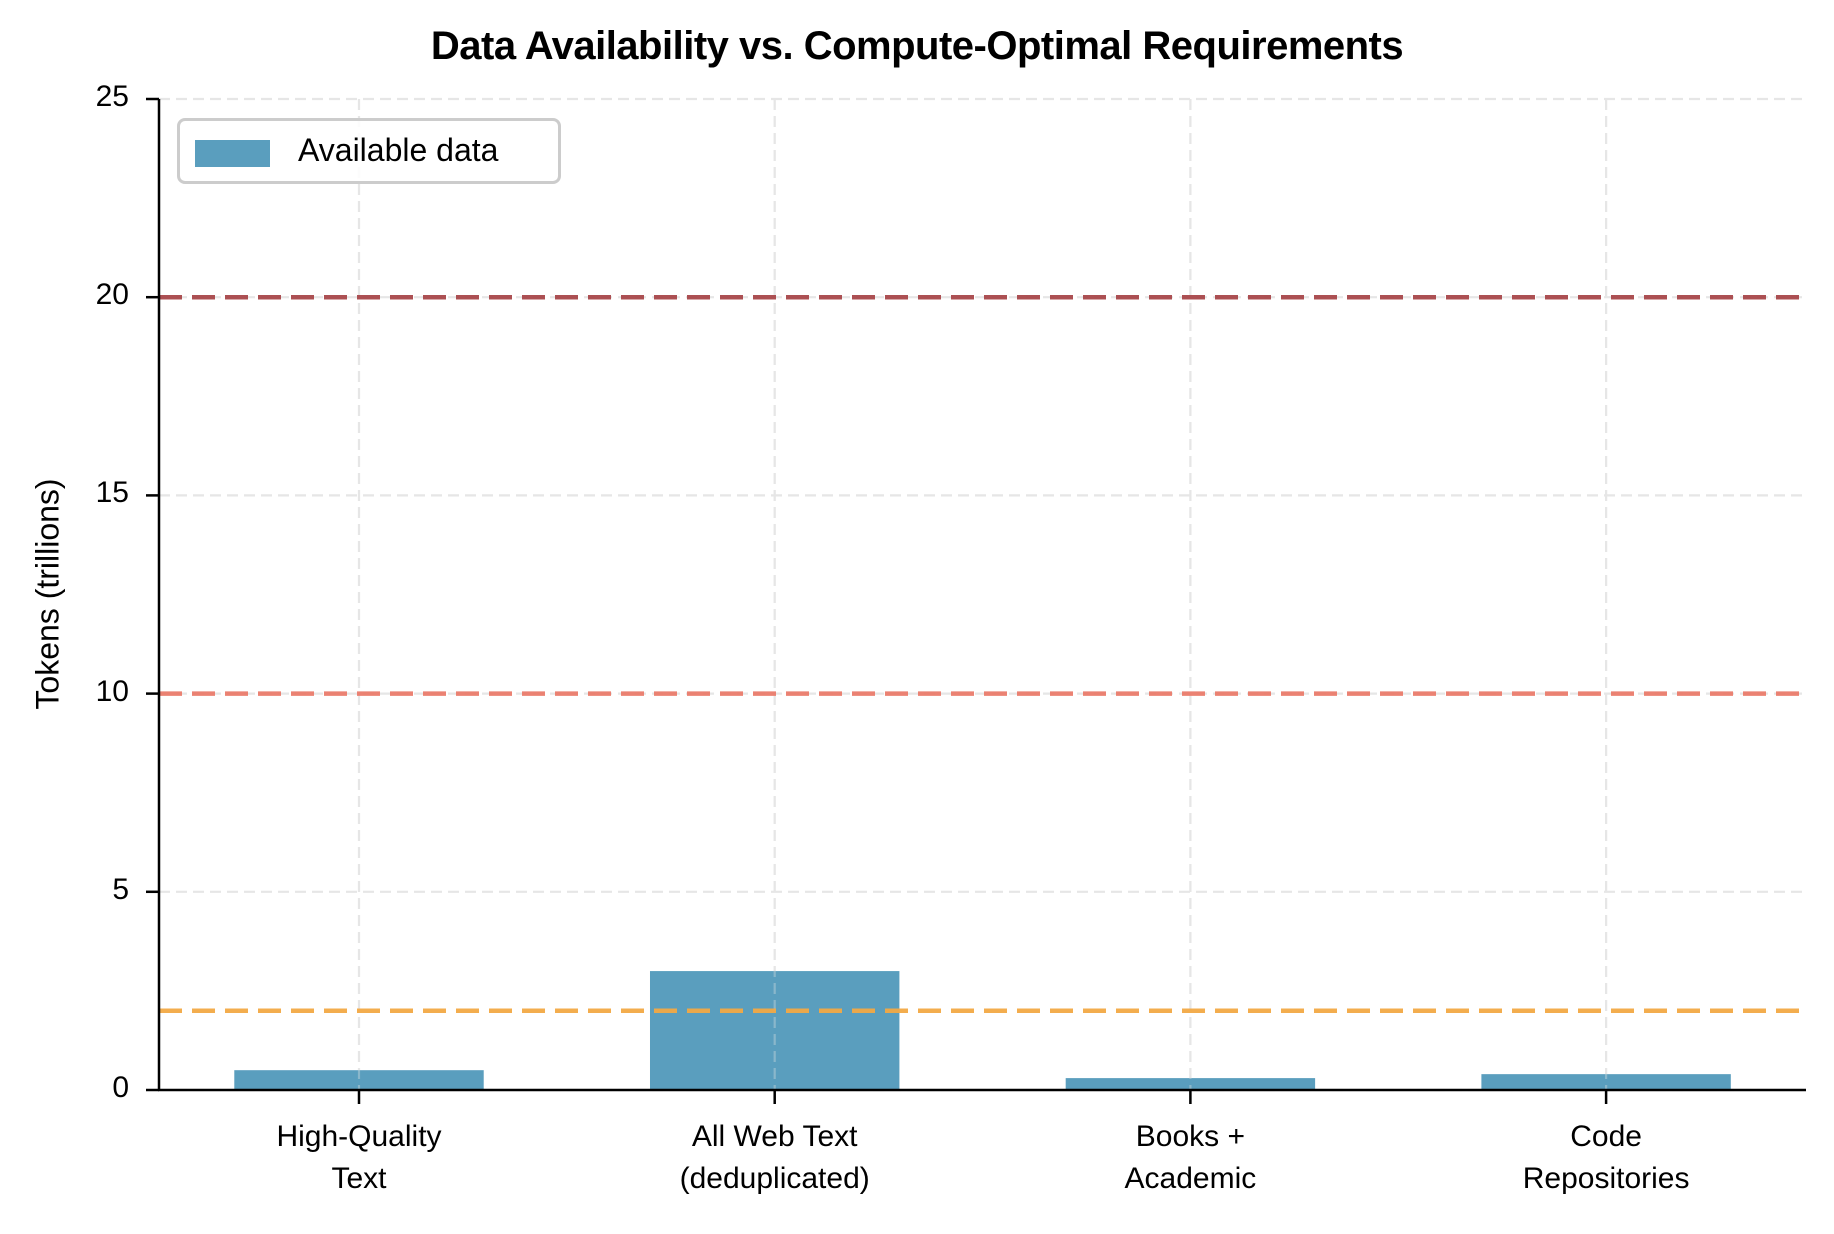  What do you see at coordinates (774, 1136) in the screenshot?
I see `x-tick-label-line: All Web Text` at bounding box center [774, 1136].